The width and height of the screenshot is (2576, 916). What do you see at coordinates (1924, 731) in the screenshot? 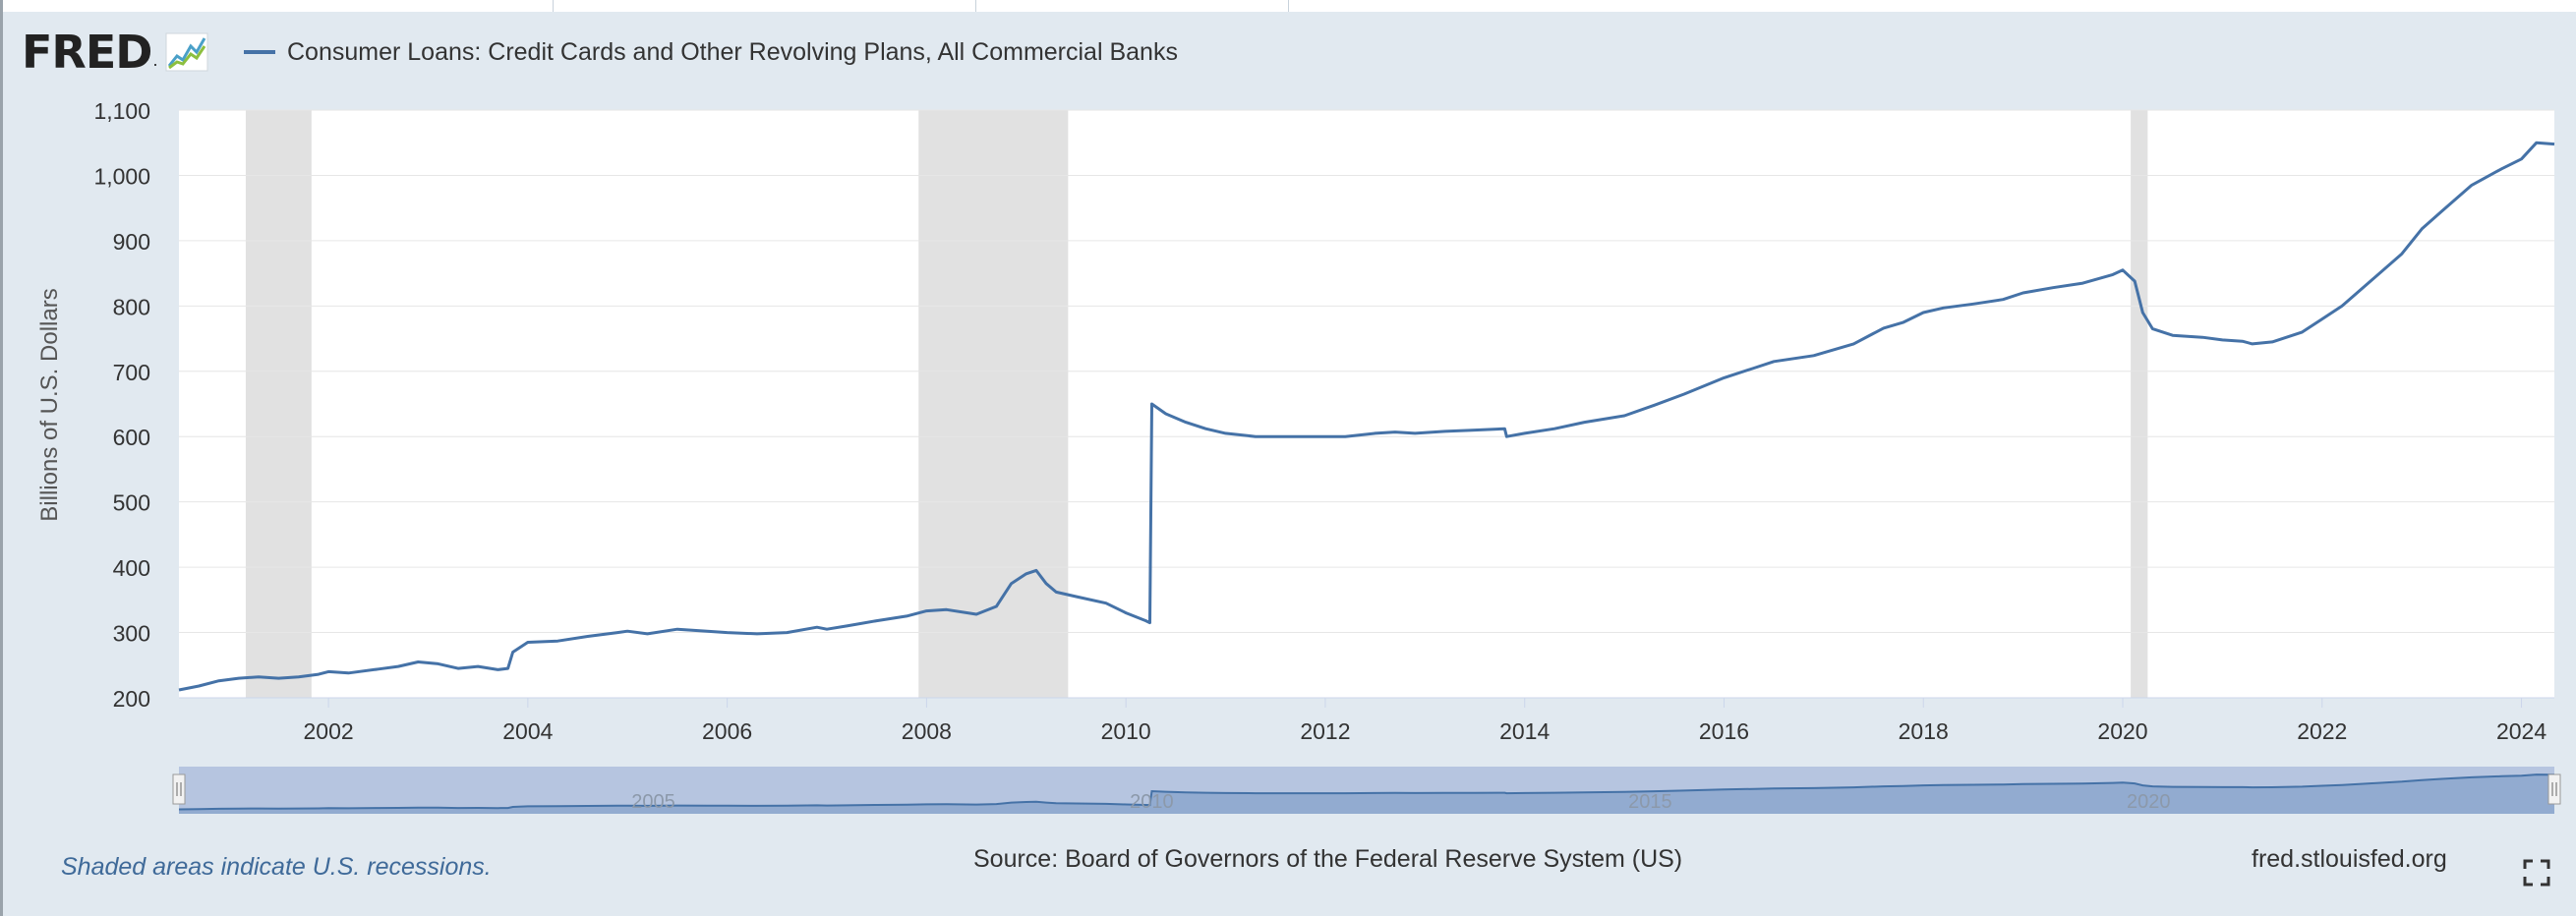
I see `x-tick-label: 2018` at bounding box center [1924, 731].